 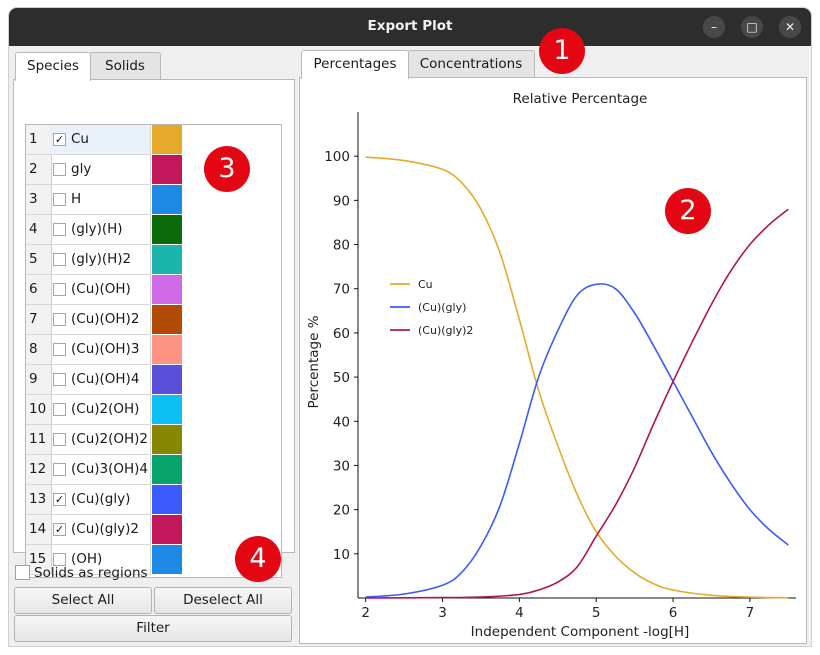 I want to click on species-row: 13 ✓ (Cu)(gly), so click(x=153, y=500).